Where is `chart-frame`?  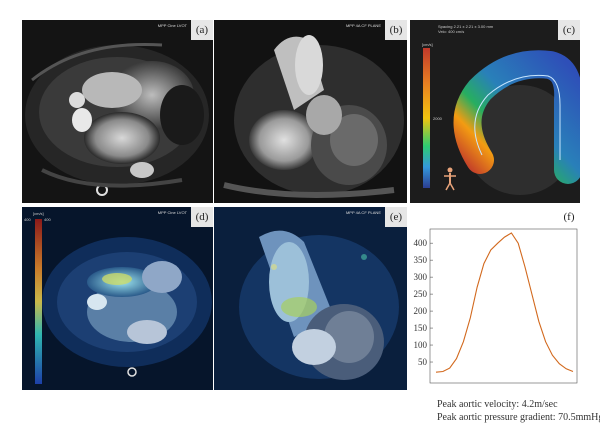 chart-frame is located at coordinates (503, 306).